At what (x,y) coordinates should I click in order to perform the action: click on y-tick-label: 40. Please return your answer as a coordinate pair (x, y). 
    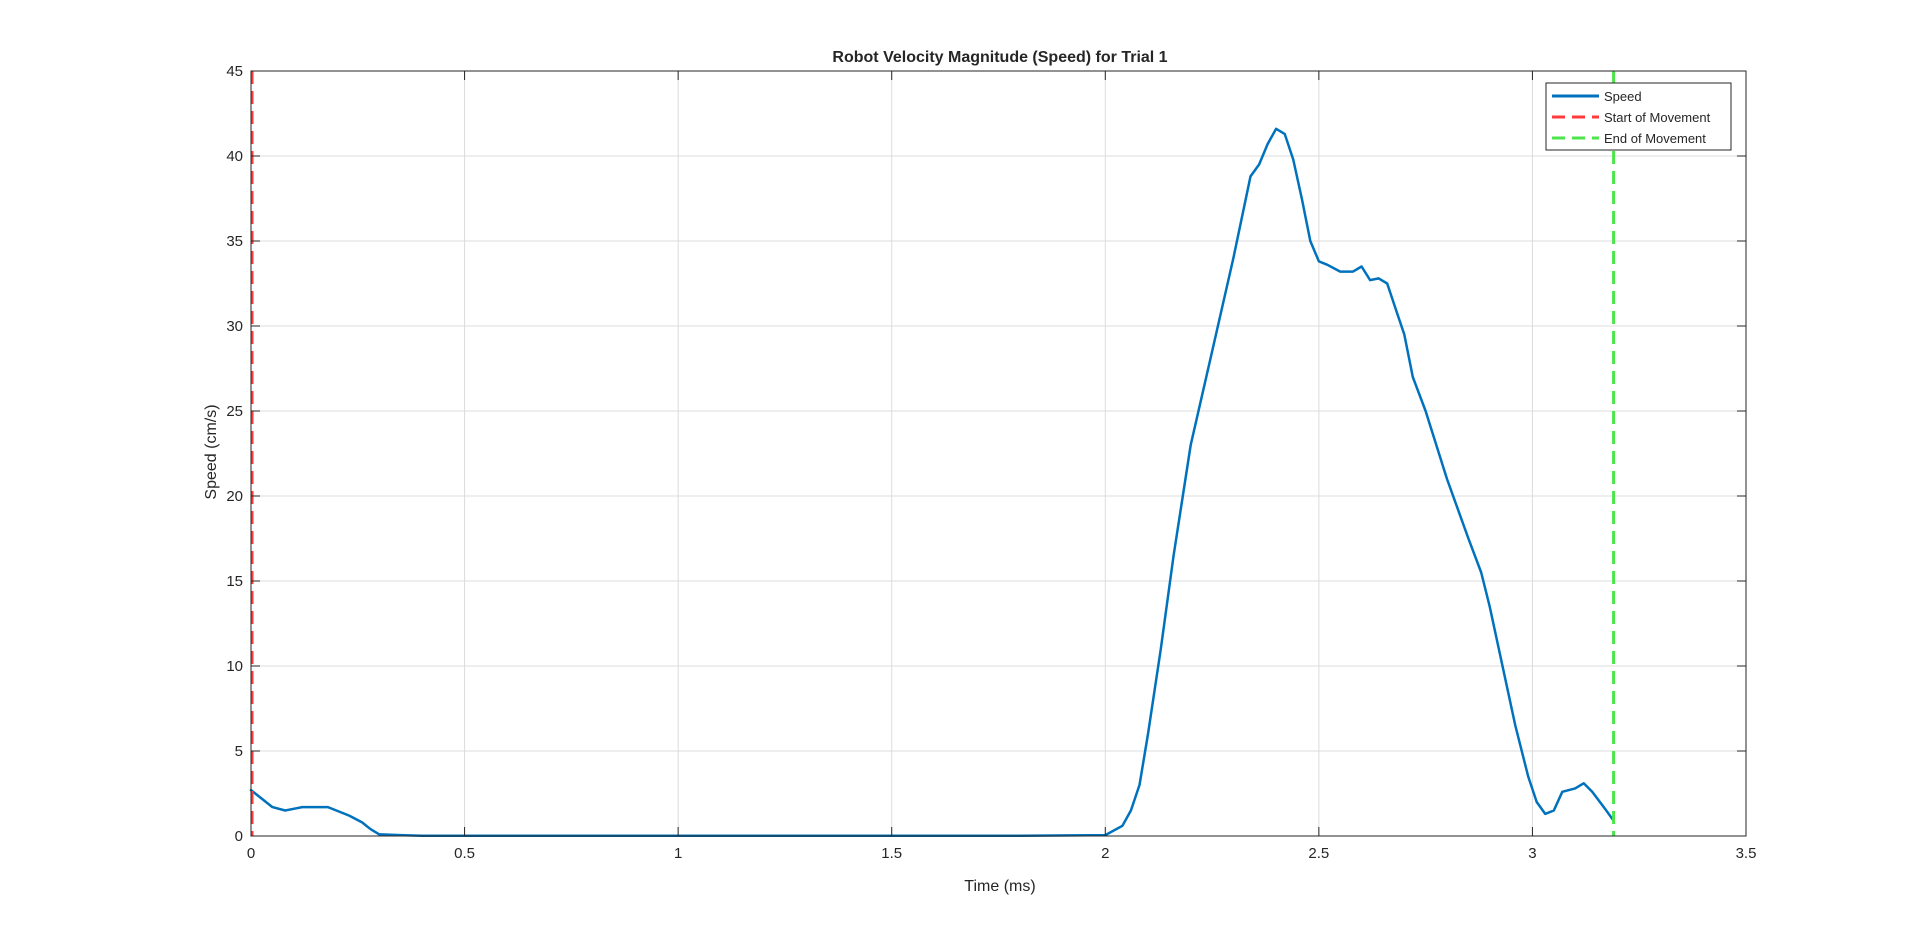
    Looking at the image, I should click on (234, 156).